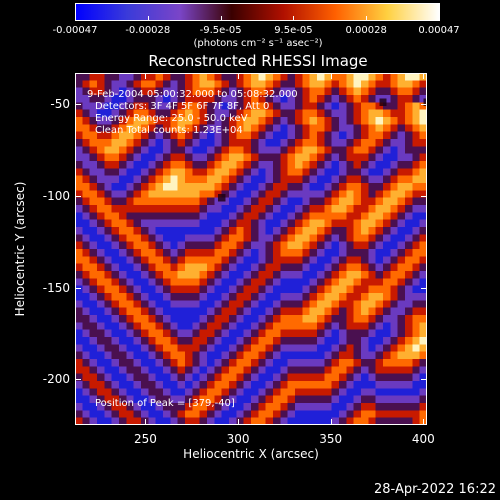 This screenshot has width=500, height=500. What do you see at coordinates (56, 195) in the screenshot?
I see `y-tick-label: -100` at bounding box center [56, 195].